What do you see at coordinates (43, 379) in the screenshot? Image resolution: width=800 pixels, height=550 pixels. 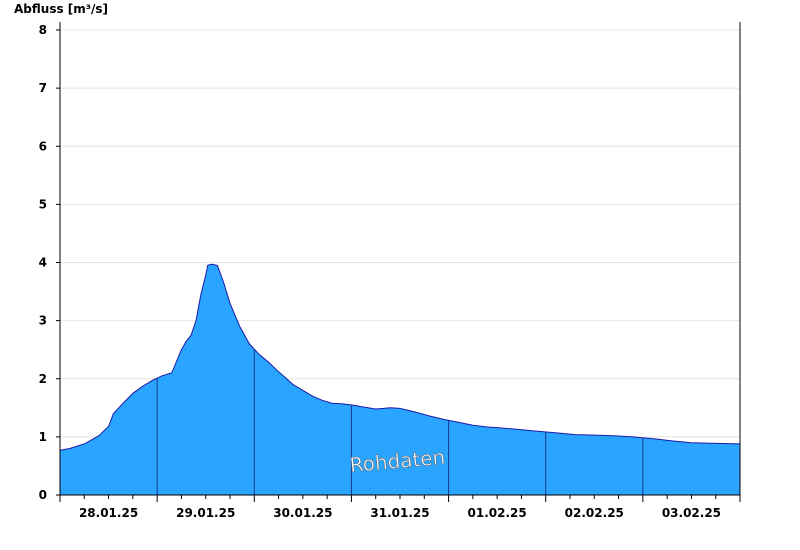 I see `y-tick-label: 2` at bounding box center [43, 379].